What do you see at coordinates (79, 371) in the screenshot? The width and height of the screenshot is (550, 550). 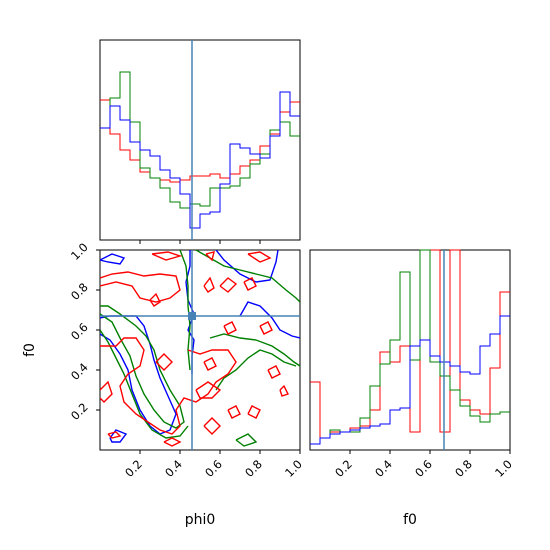 I see `contour-ytick-label: 0.4` at bounding box center [79, 371].